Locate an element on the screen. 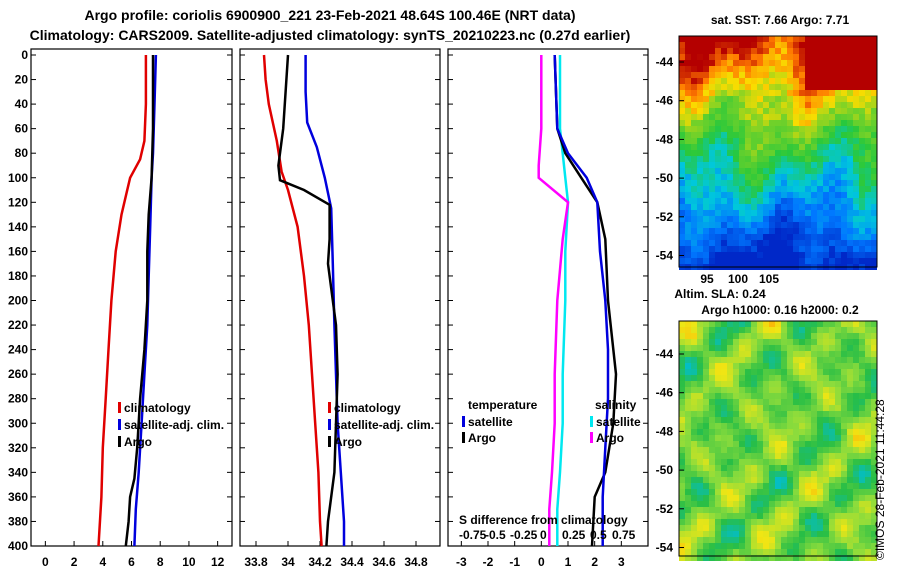  diff-legend-swatch is located at coordinates (591, 437).